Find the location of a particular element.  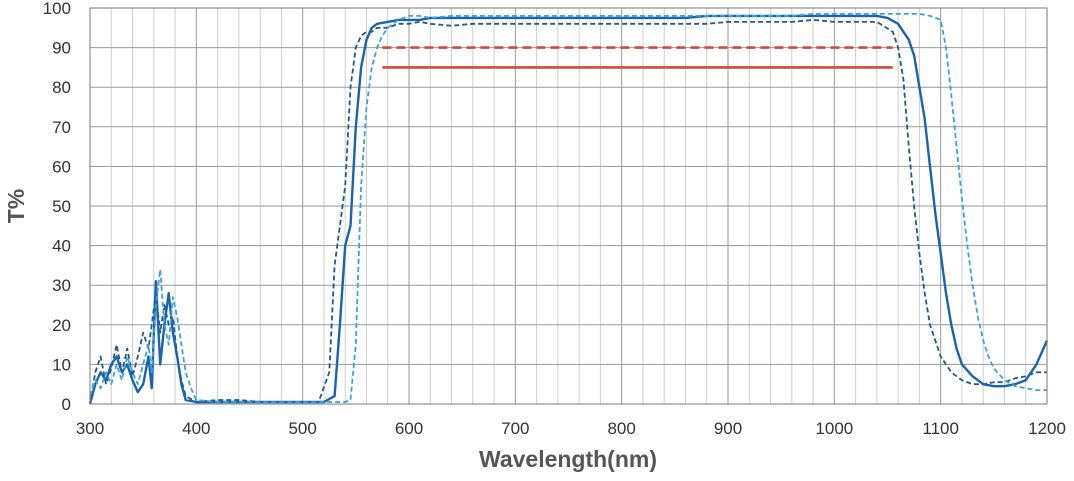

x-axis-title: Wavelength(nm) is located at coordinates (568, 459).